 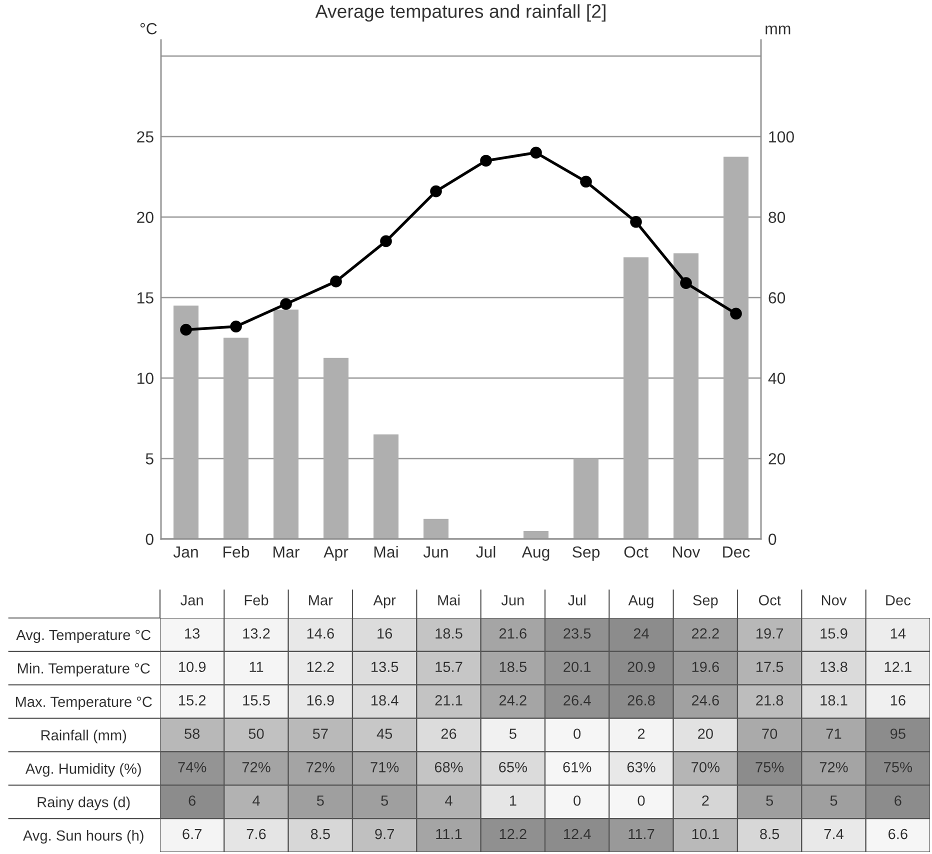 What do you see at coordinates (706, 767) in the screenshot?
I see `data-label: 70%` at bounding box center [706, 767].